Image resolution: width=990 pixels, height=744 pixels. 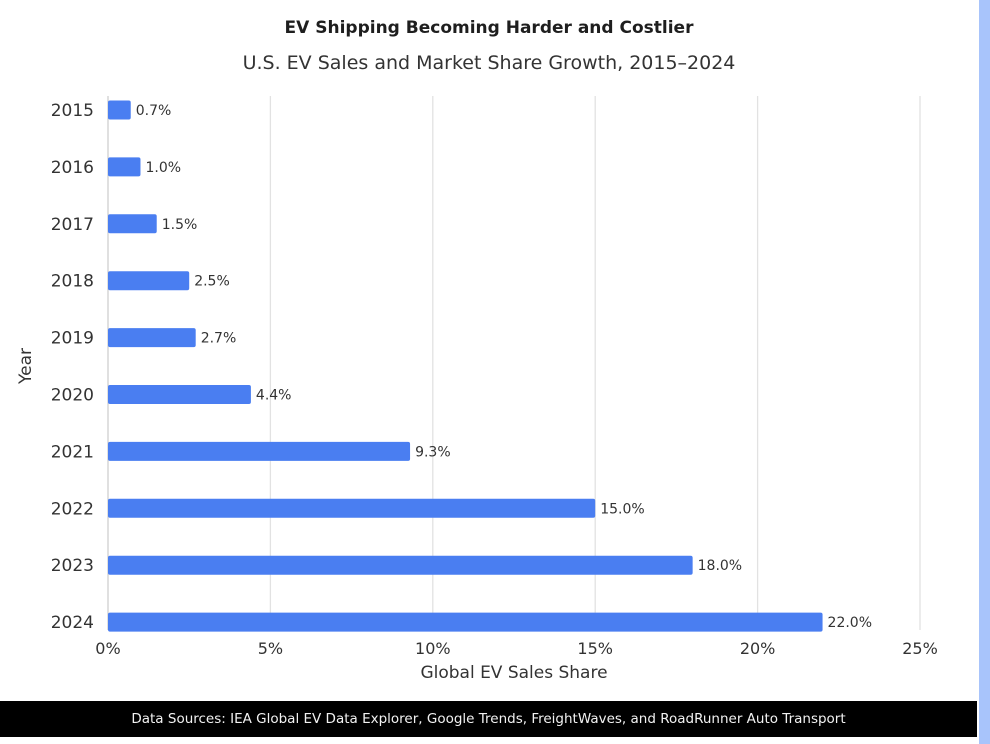 What do you see at coordinates (72, 111) in the screenshot?
I see `y-tick-label: 2015` at bounding box center [72, 111].